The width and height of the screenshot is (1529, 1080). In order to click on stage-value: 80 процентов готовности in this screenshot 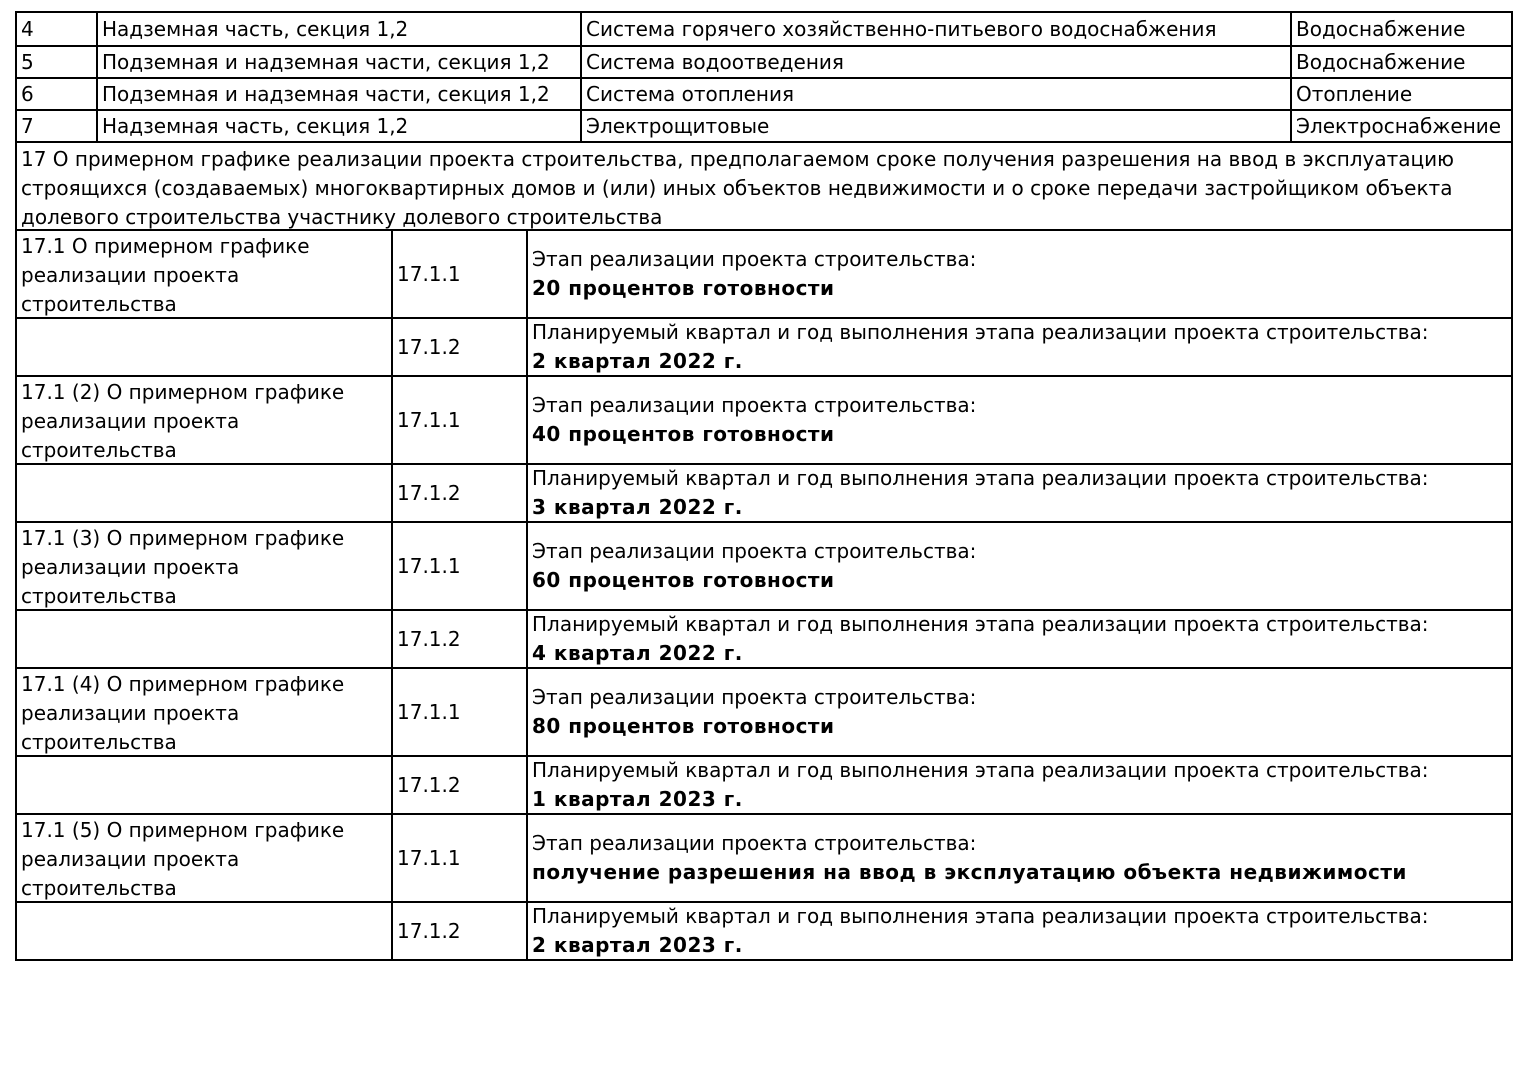, I will do `click(683, 726)`.